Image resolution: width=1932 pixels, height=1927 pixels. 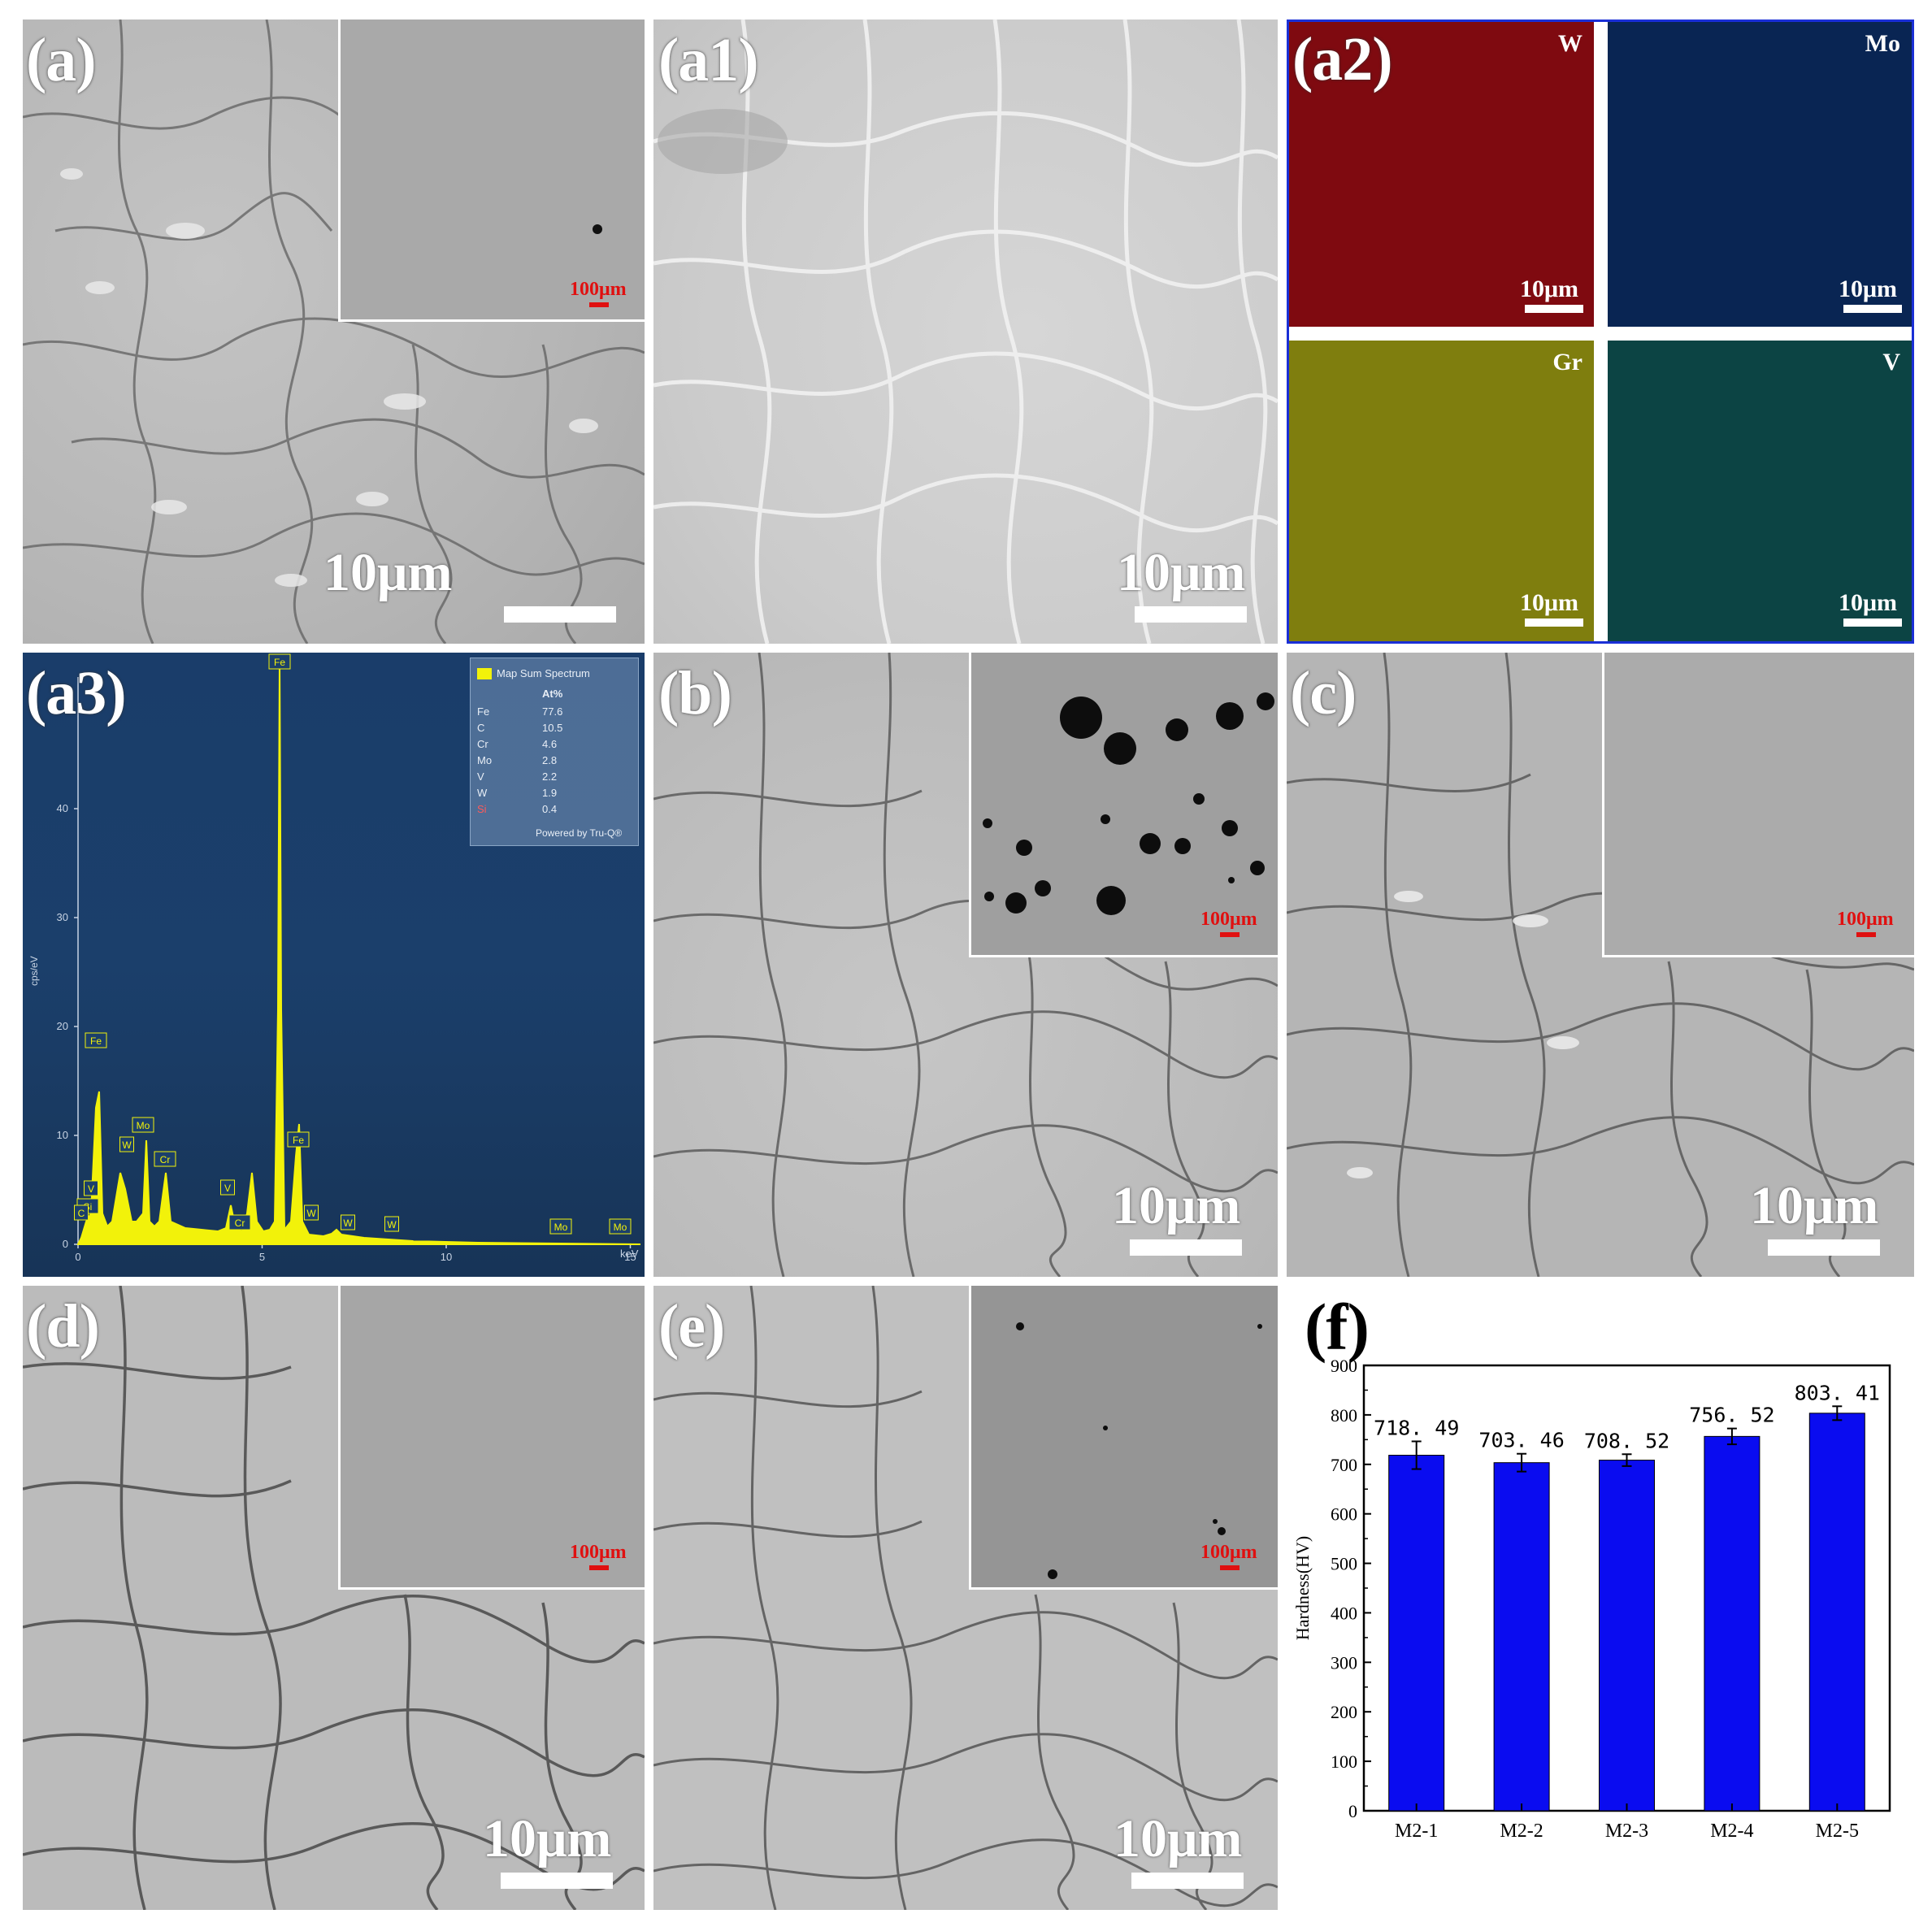 I want to click on spectrum-y-tick: 30, so click(x=62, y=917).